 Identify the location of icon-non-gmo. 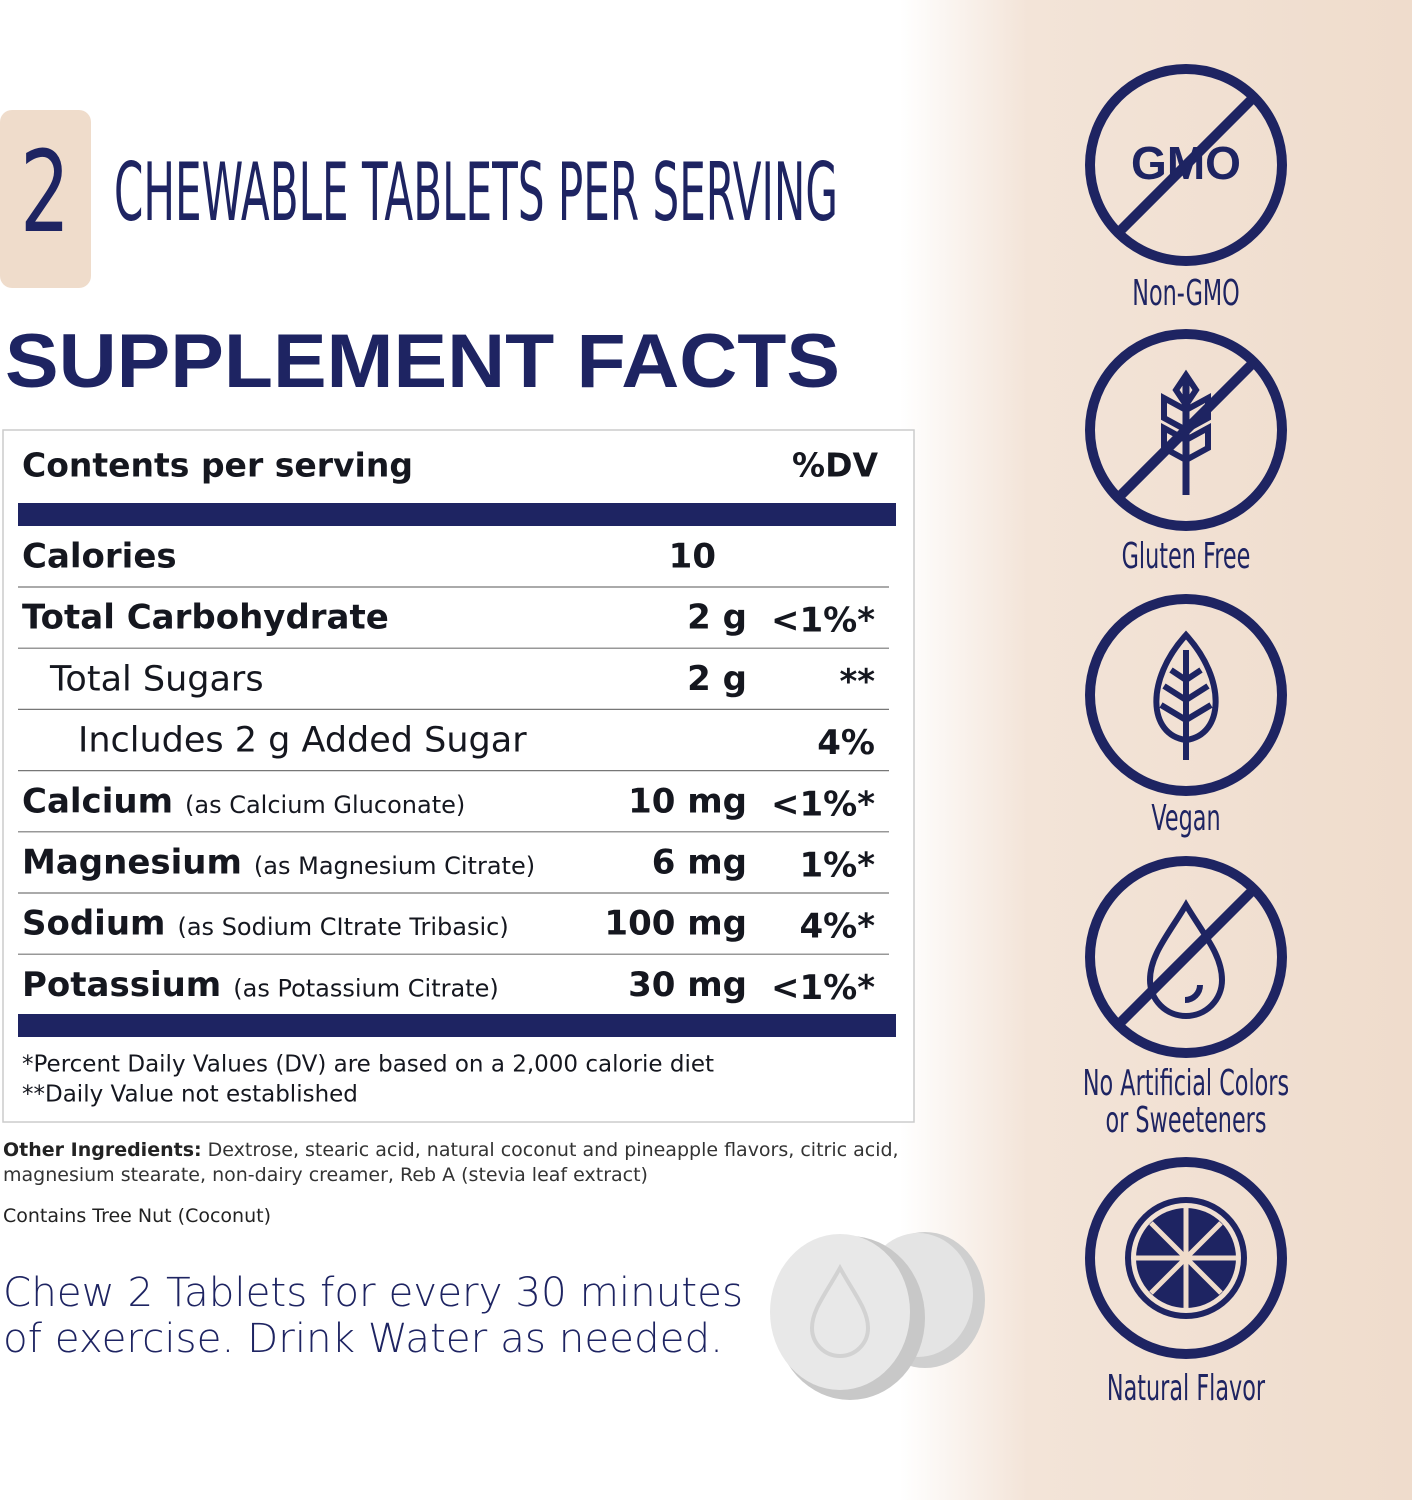
(1186, 165).